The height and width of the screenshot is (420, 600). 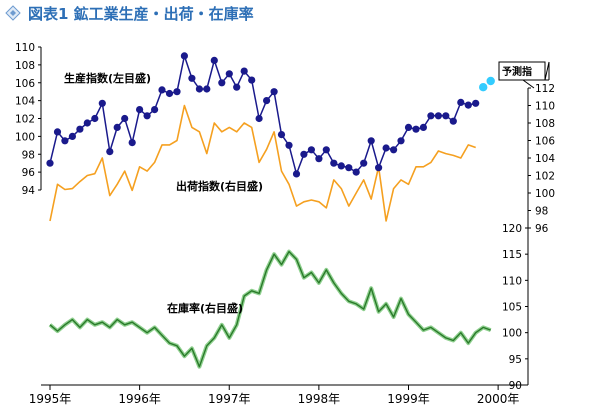 I want to click on chart-title: 図表1 鉱工業生産・出荷・在庫率, so click(x=141, y=14).